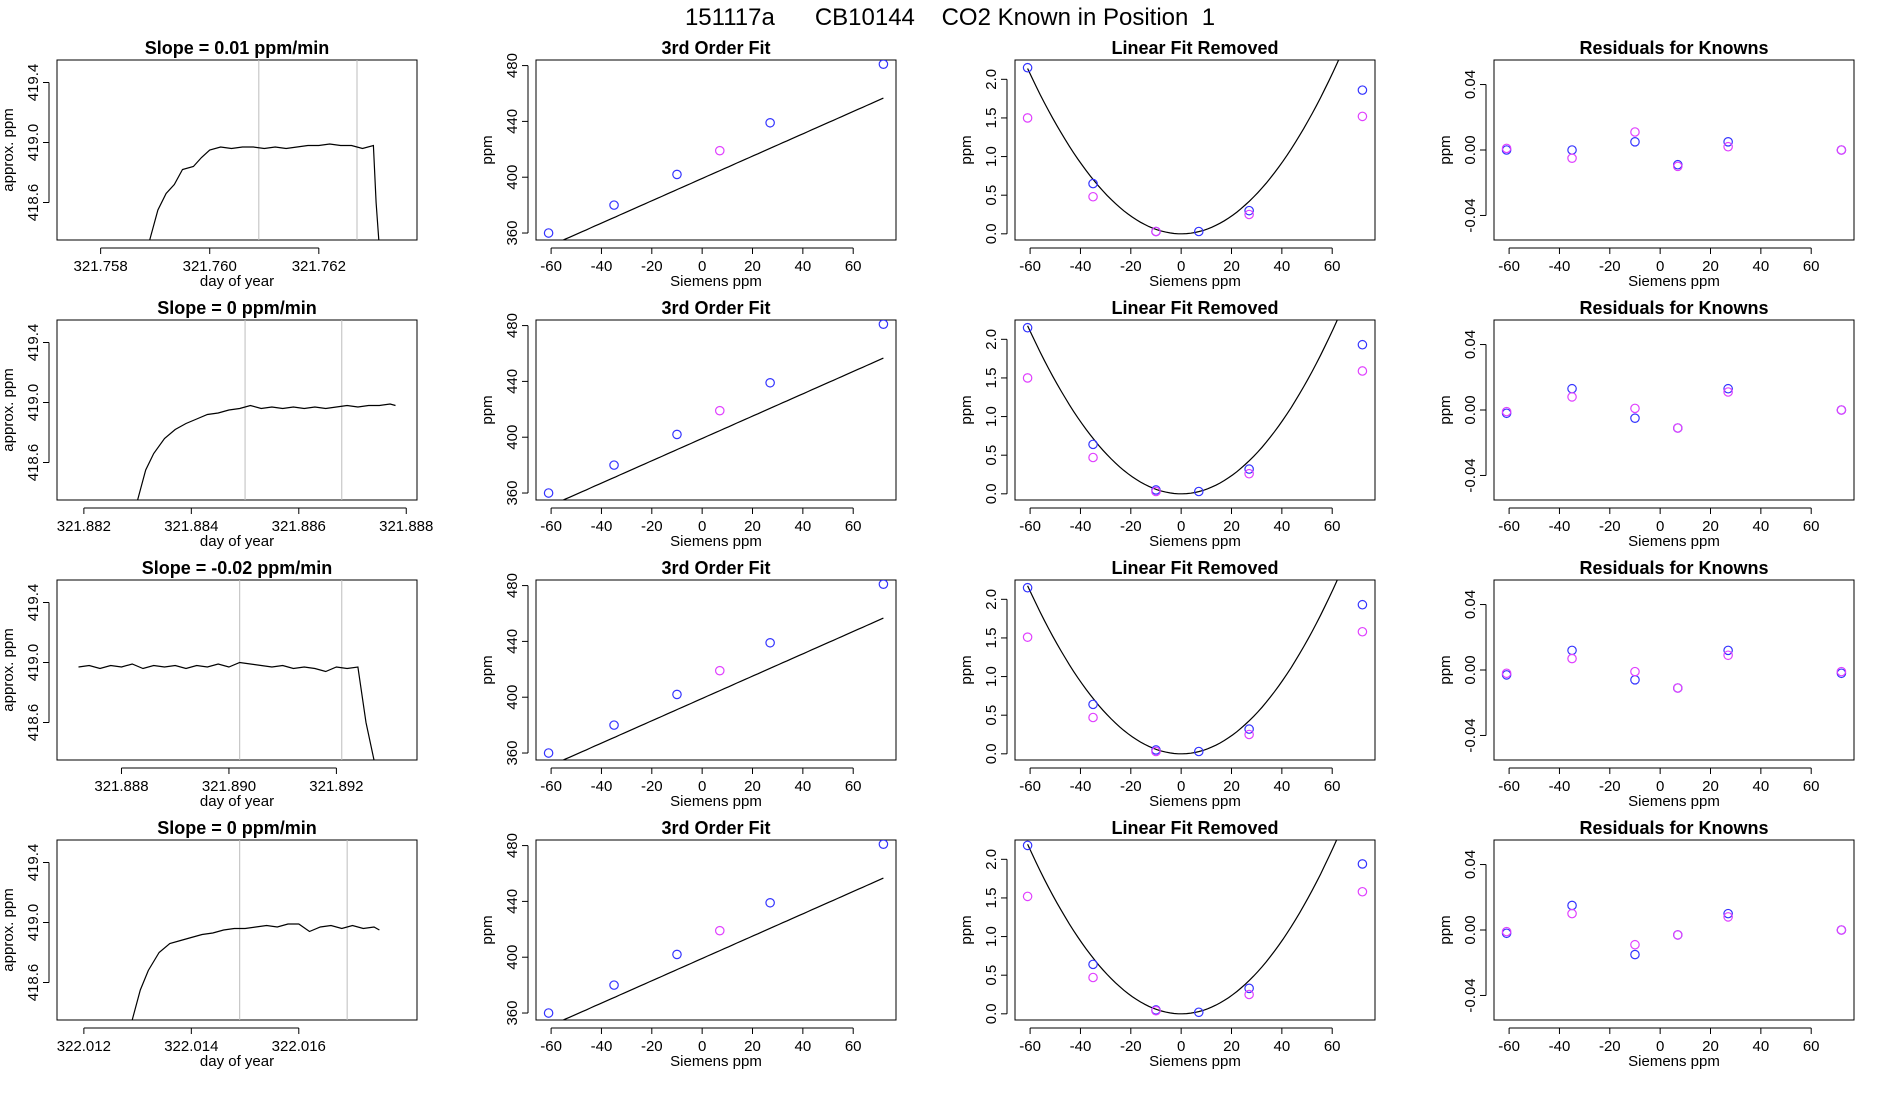 The height and width of the screenshot is (1100, 1900). Describe the element at coordinates (1673, 48) in the screenshot. I see `panel-title: Residuals for Knowns` at that location.